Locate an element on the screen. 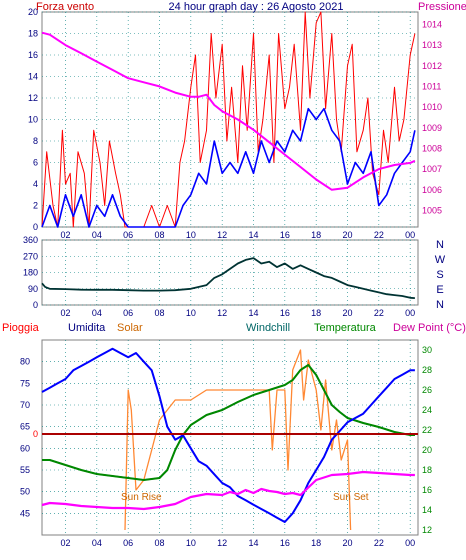  humidity-label: Umidita is located at coordinates (87, 328).